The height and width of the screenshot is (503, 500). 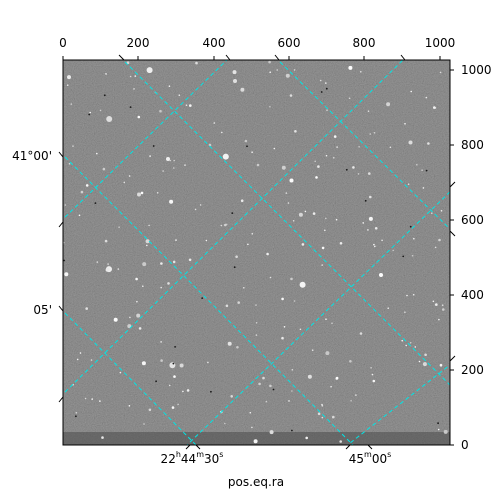 What do you see at coordinates (452, 257) in the screenshot?
I see `right-axis-ticks` at bounding box center [452, 257].